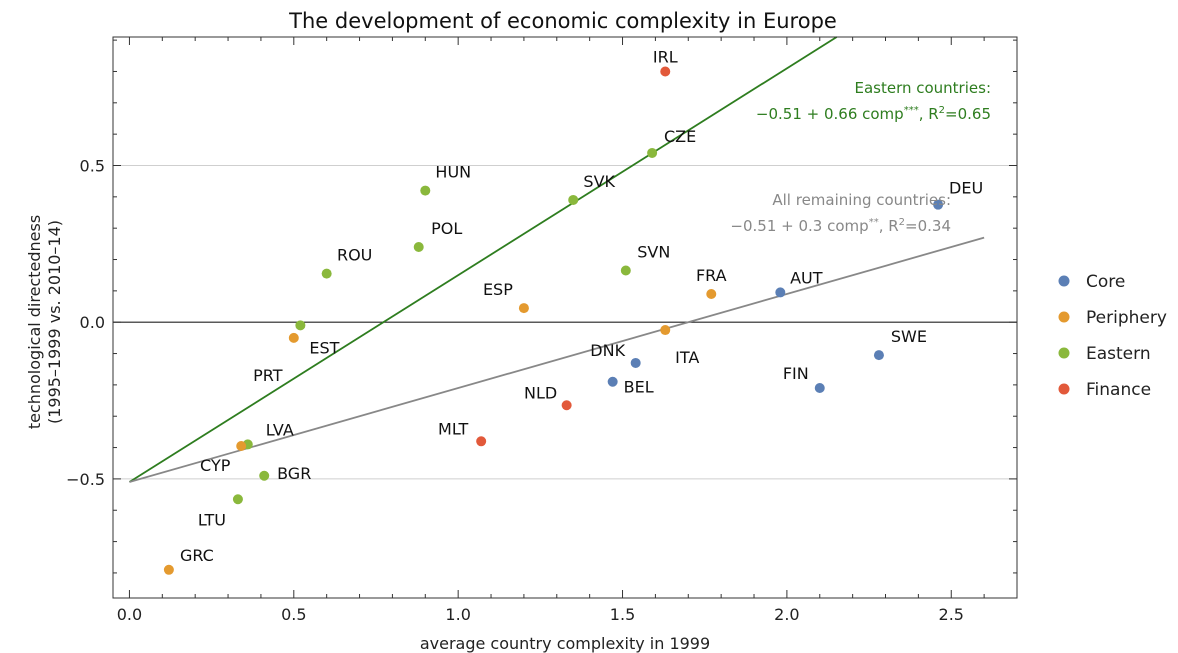  I want to click on label-mlt: MLT, so click(453, 428).